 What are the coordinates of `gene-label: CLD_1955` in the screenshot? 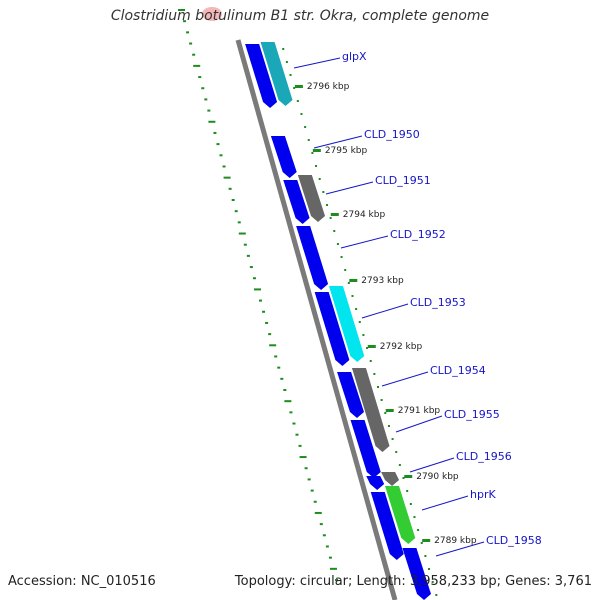 It's located at (472, 414).